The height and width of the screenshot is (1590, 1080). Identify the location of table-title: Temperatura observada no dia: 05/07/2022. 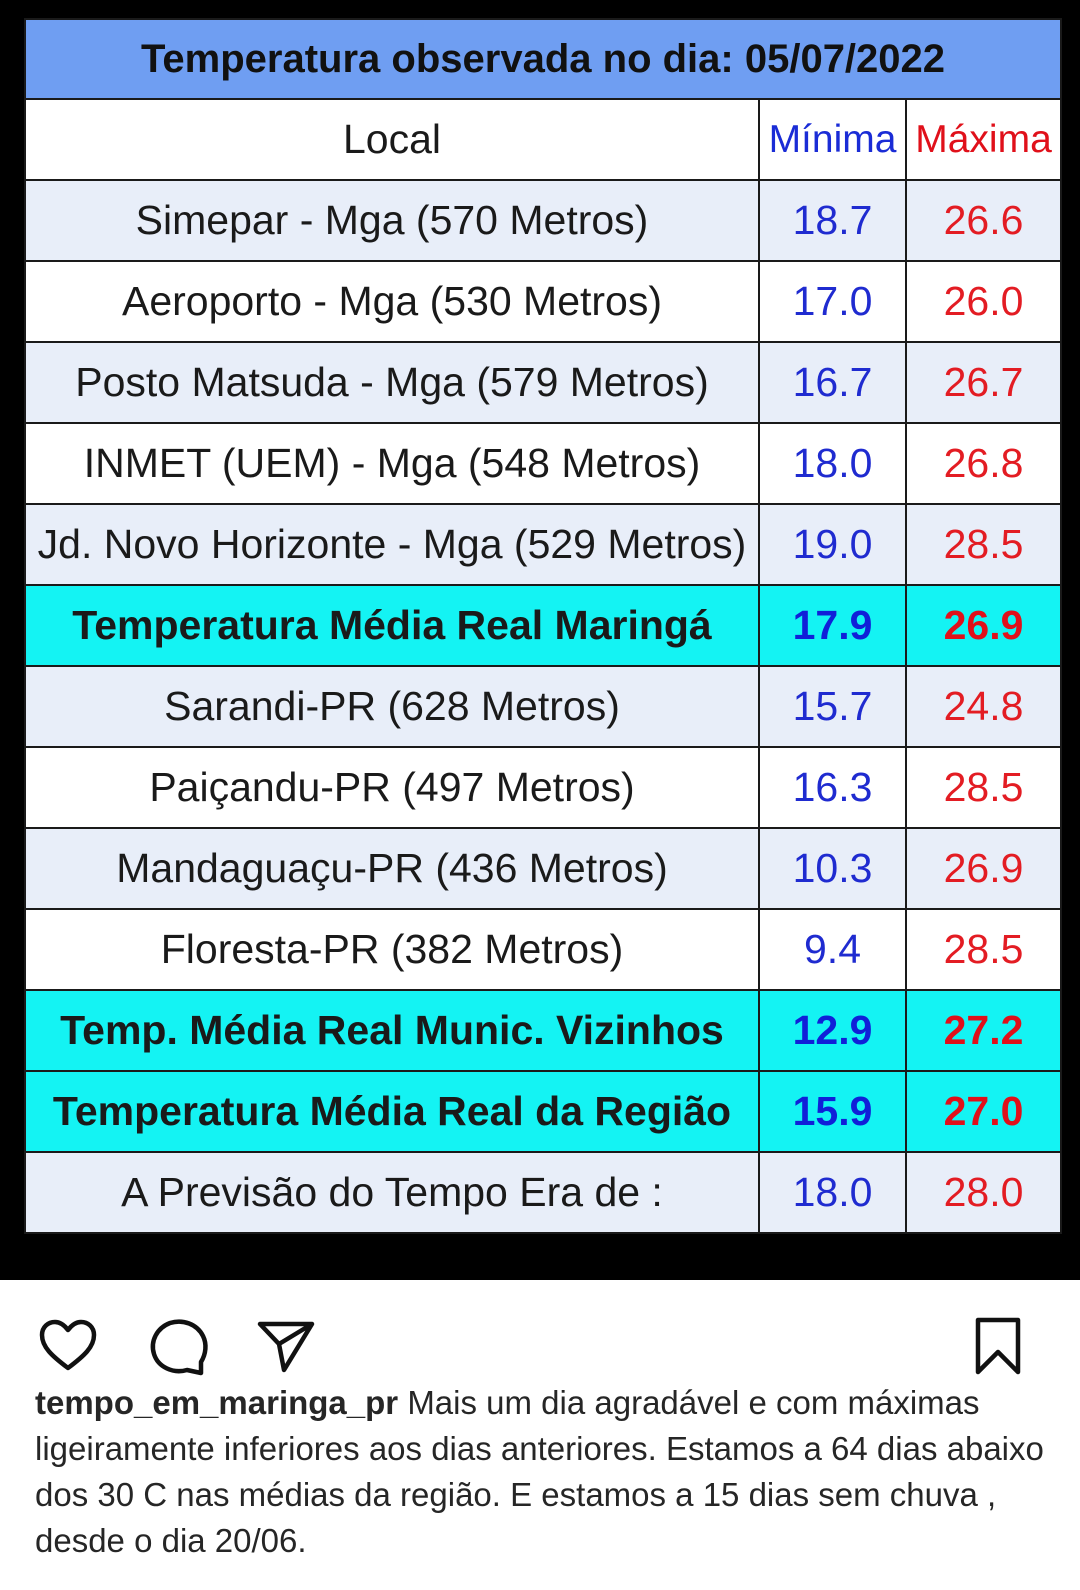
(543, 59).